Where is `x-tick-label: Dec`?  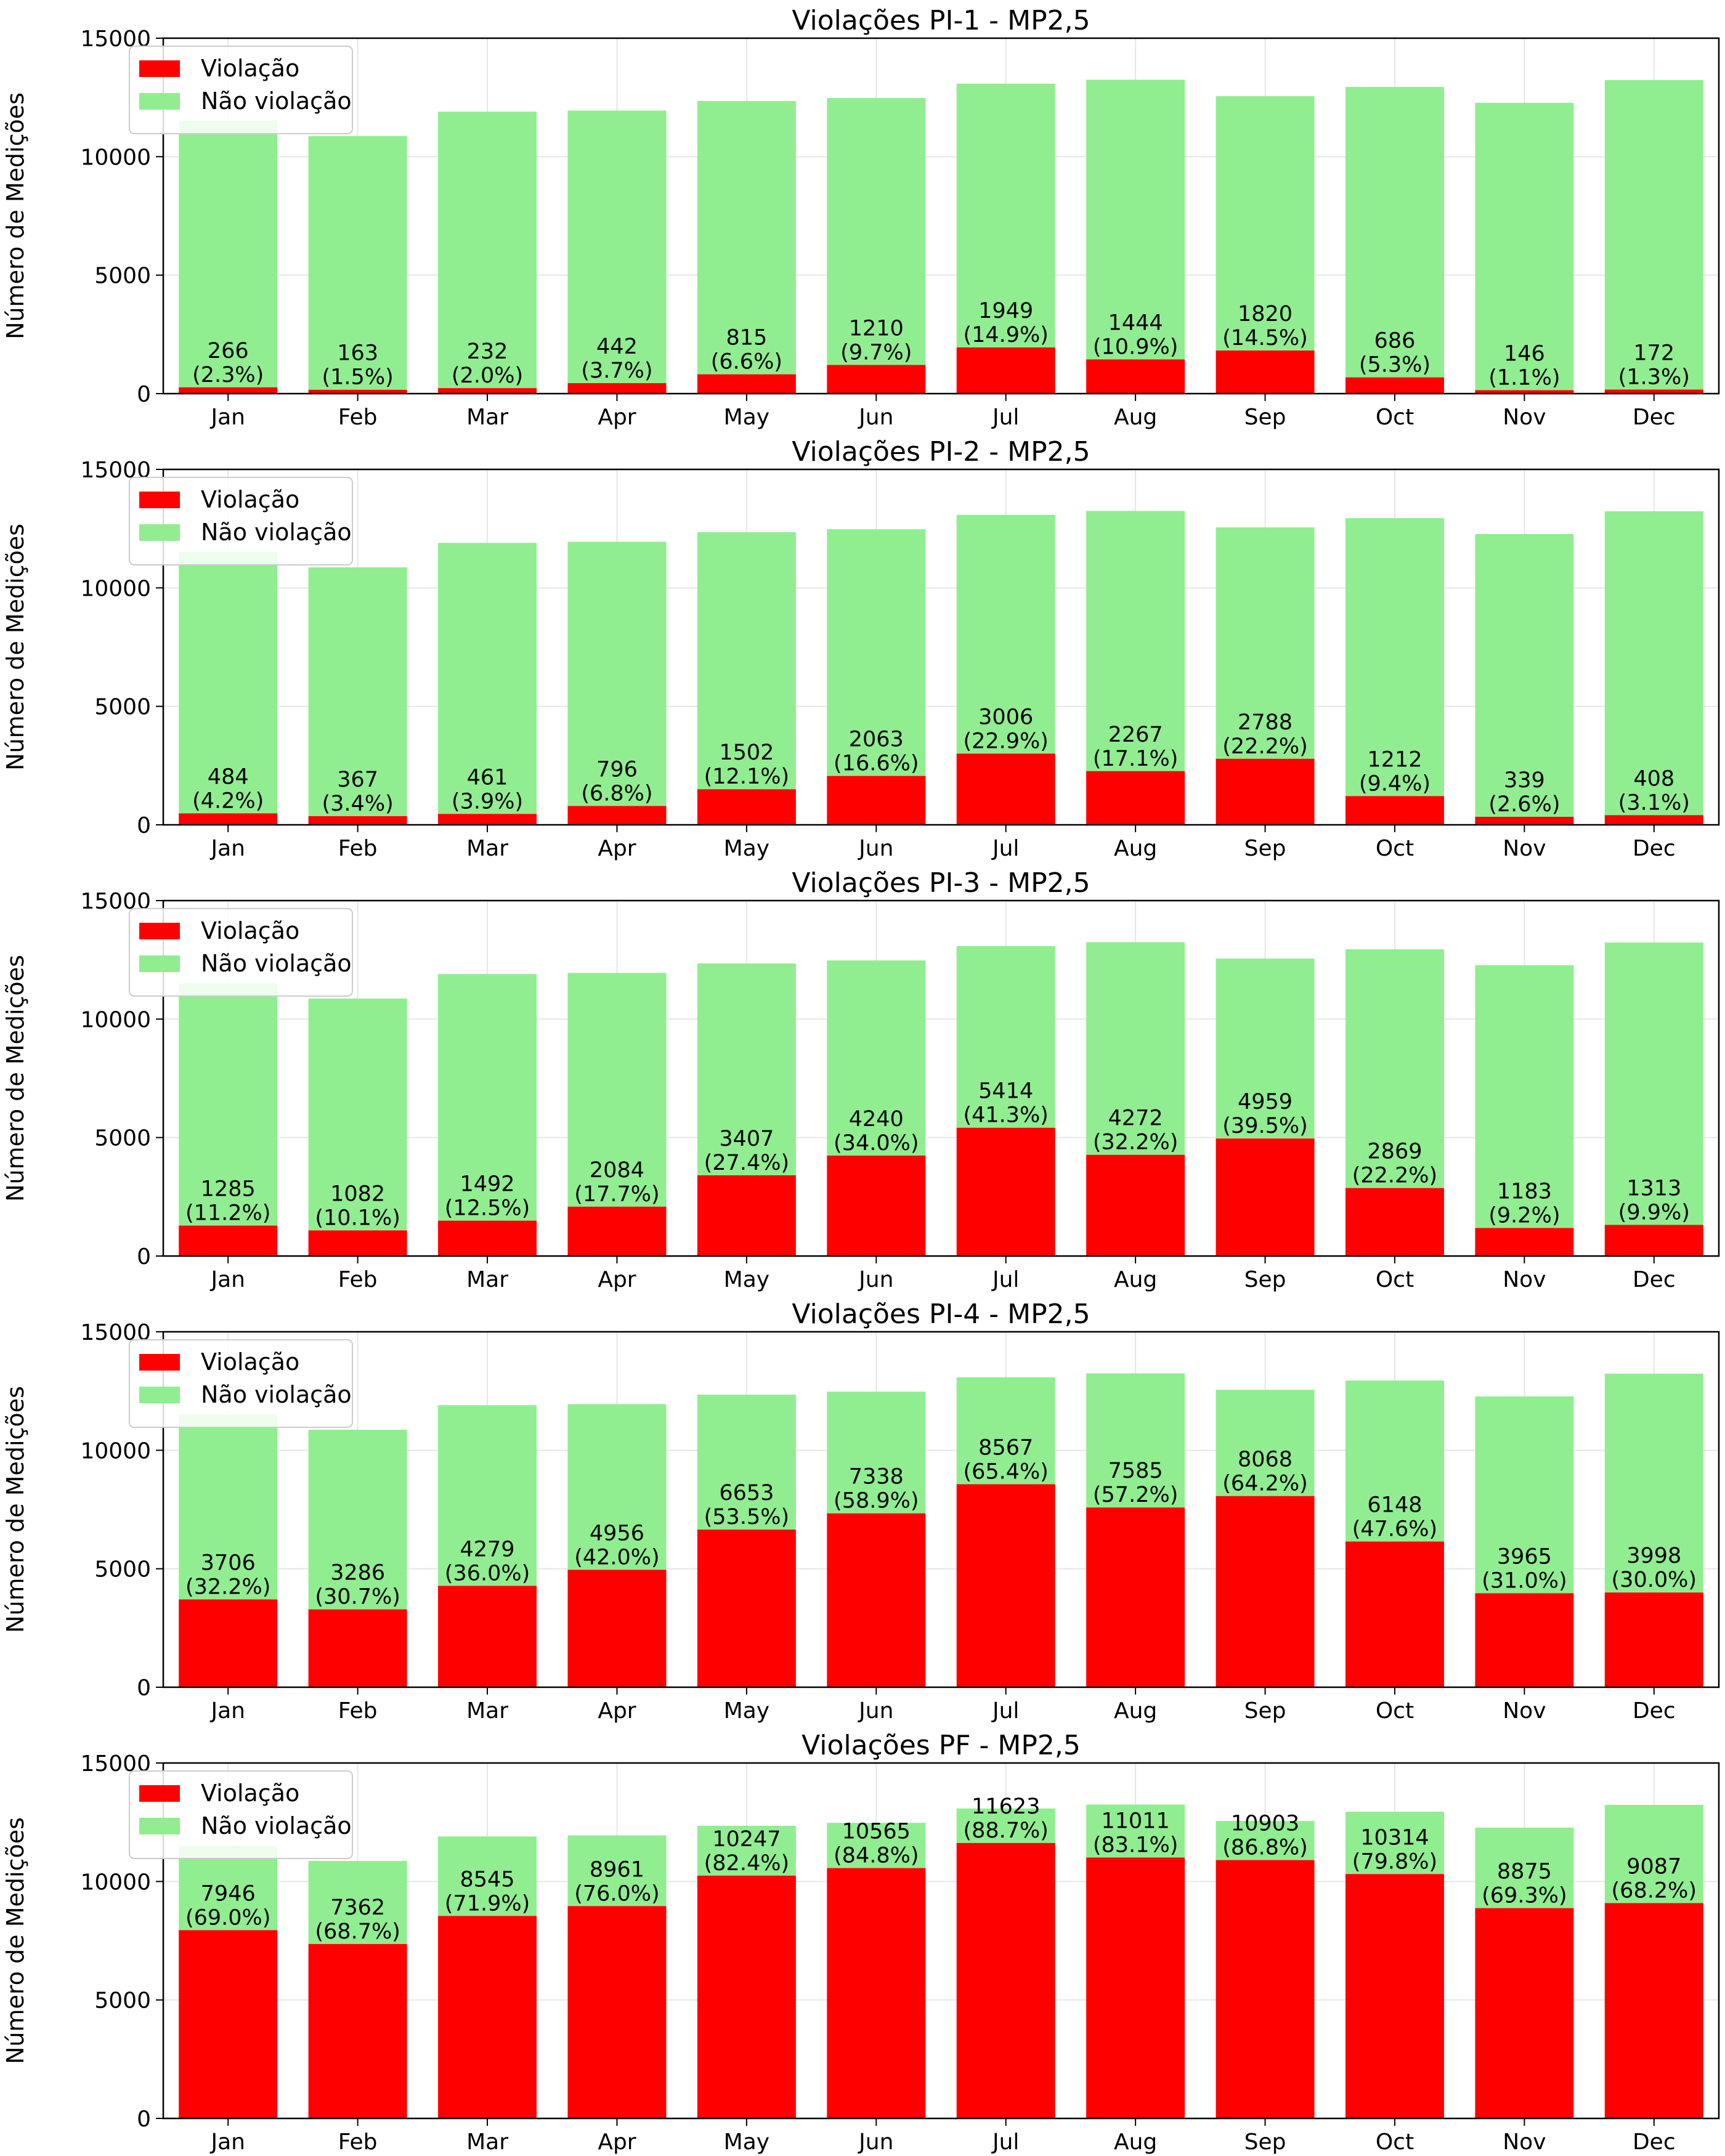
x-tick-label: Dec is located at coordinates (1655, 848).